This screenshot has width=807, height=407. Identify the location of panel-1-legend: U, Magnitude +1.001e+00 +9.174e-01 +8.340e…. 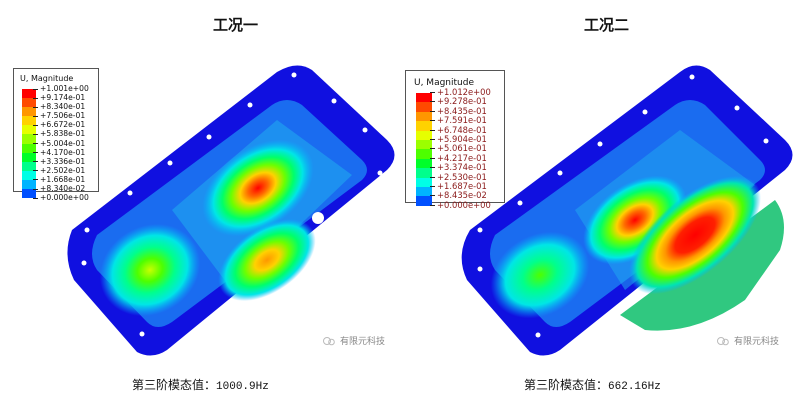
(56, 135).